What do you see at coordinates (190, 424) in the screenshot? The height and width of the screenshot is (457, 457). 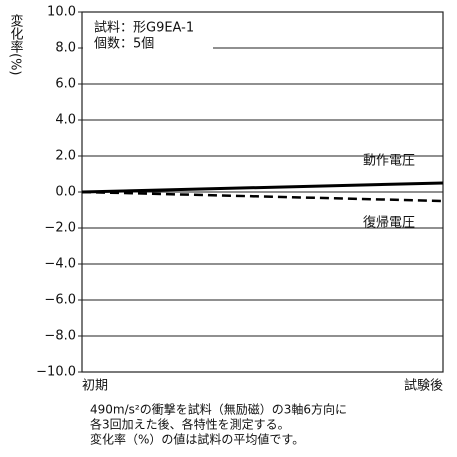 I see `note: 各3回加えた後、各特性を測定する。` at bounding box center [190, 424].